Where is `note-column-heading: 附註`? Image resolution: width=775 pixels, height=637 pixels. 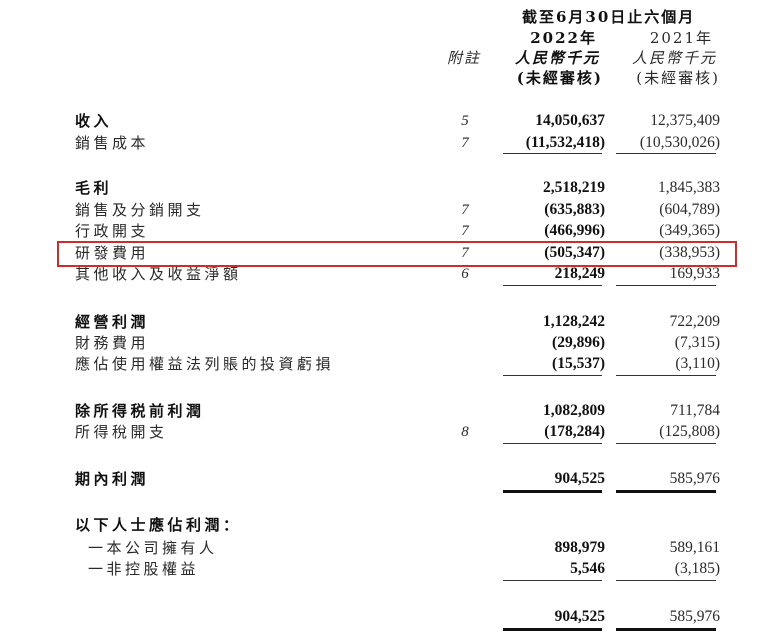
note-column-heading: 附註 is located at coordinates (464, 58).